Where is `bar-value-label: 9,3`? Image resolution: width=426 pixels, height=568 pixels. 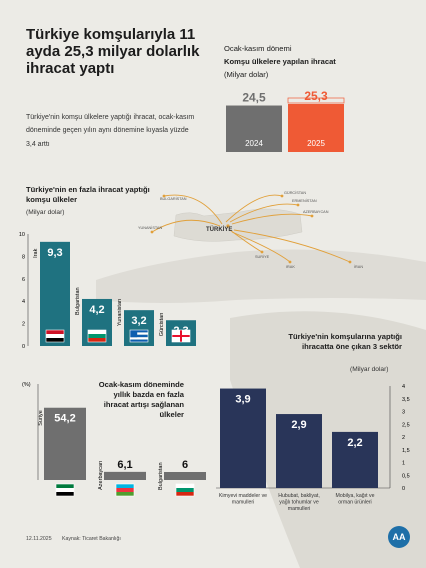 bar-value-label: 9,3 is located at coordinates (54, 253).